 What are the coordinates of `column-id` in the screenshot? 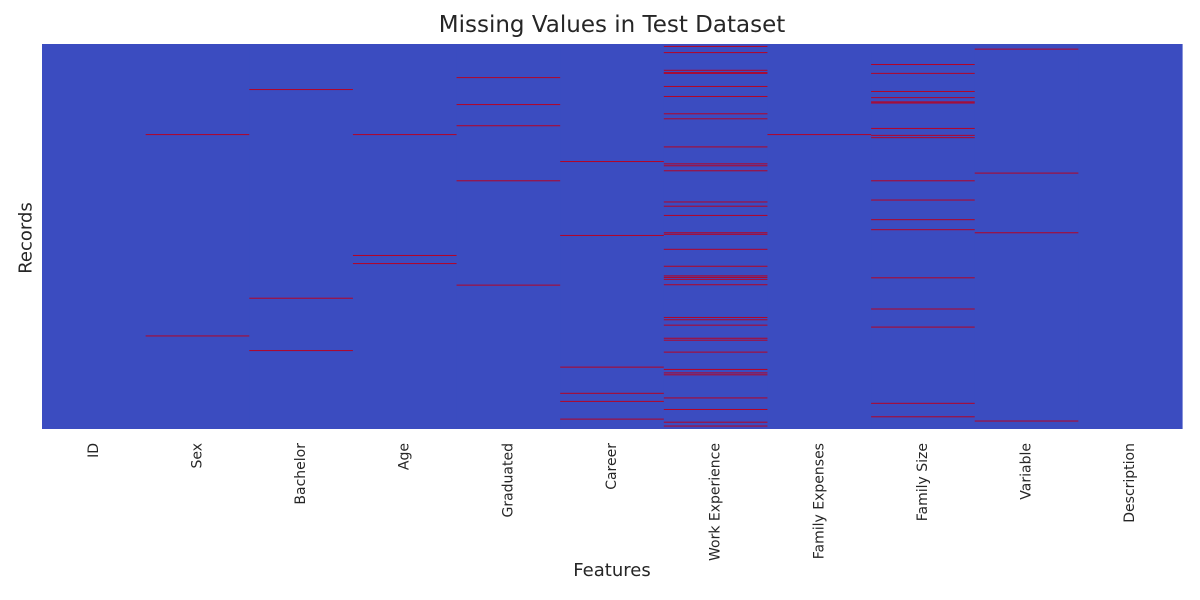 It's located at (94, 236).